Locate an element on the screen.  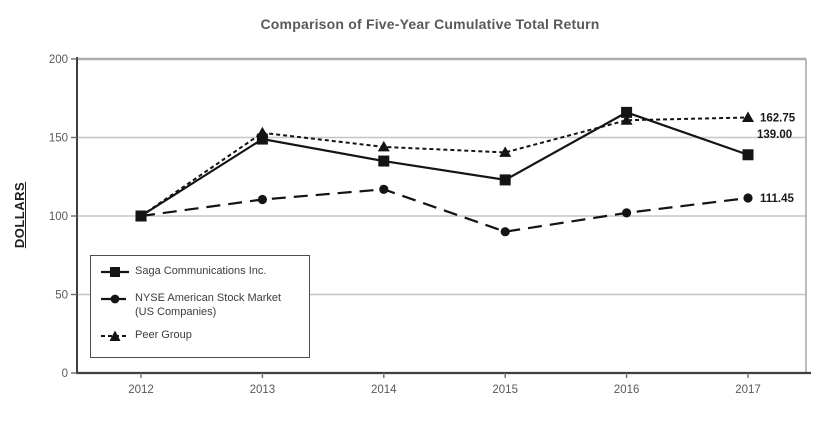
x-tick-label-2017: 2017 is located at coordinates (748, 390).